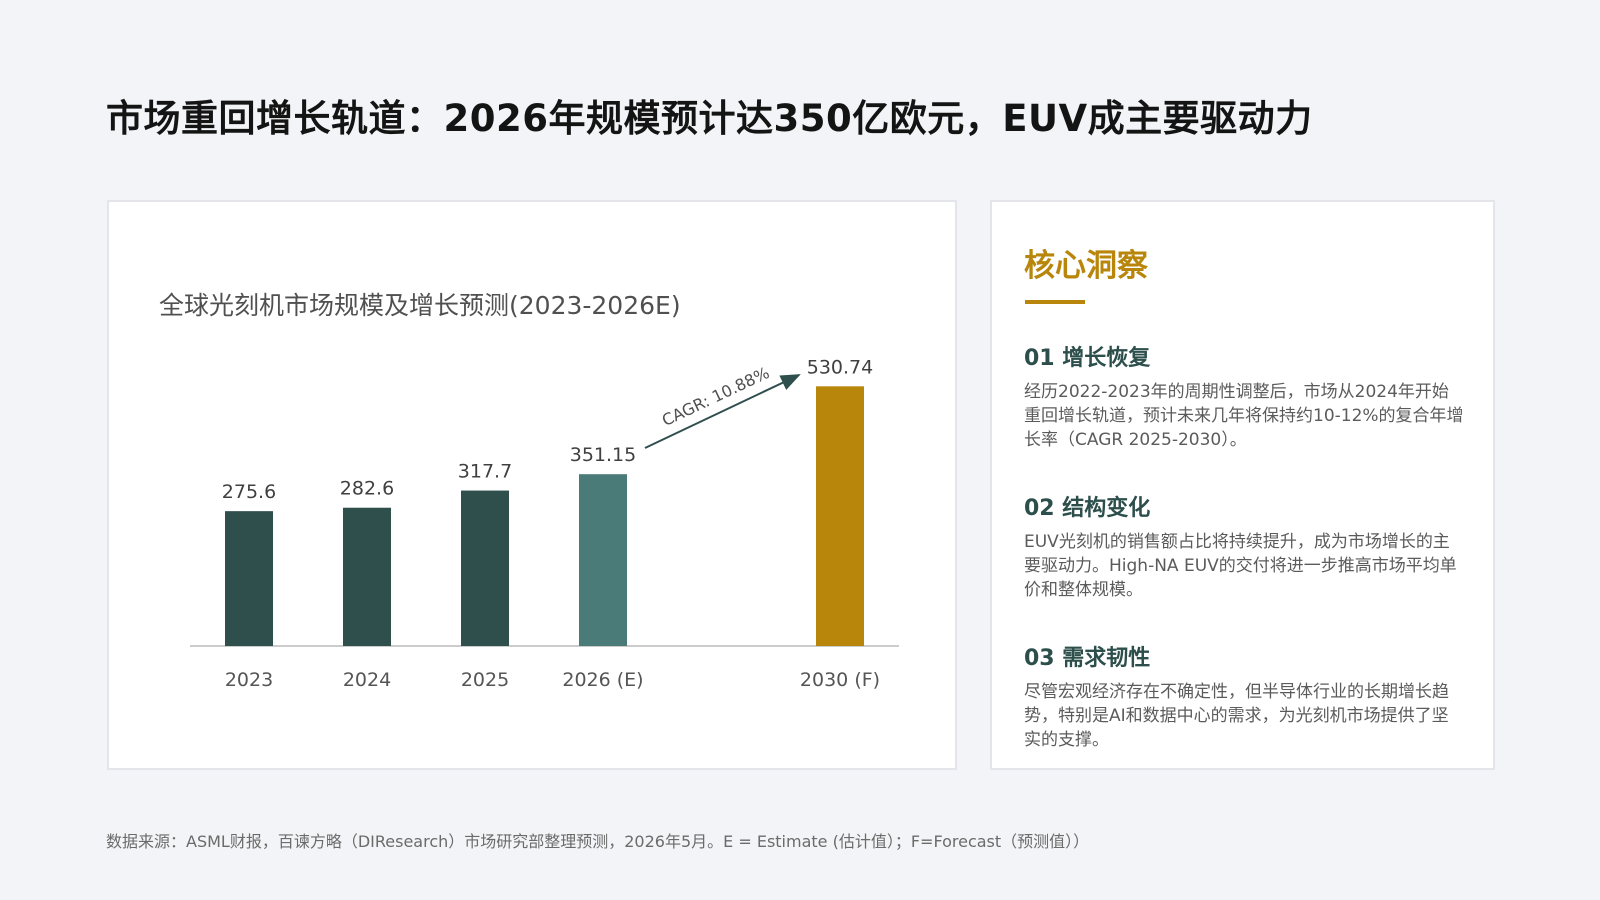 The width and height of the screenshot is (1600, 900). What do you see at coordinates (485, 680) in the screenshot?
I see `x-tick-label: 2025` at bounding box center [485, 680].